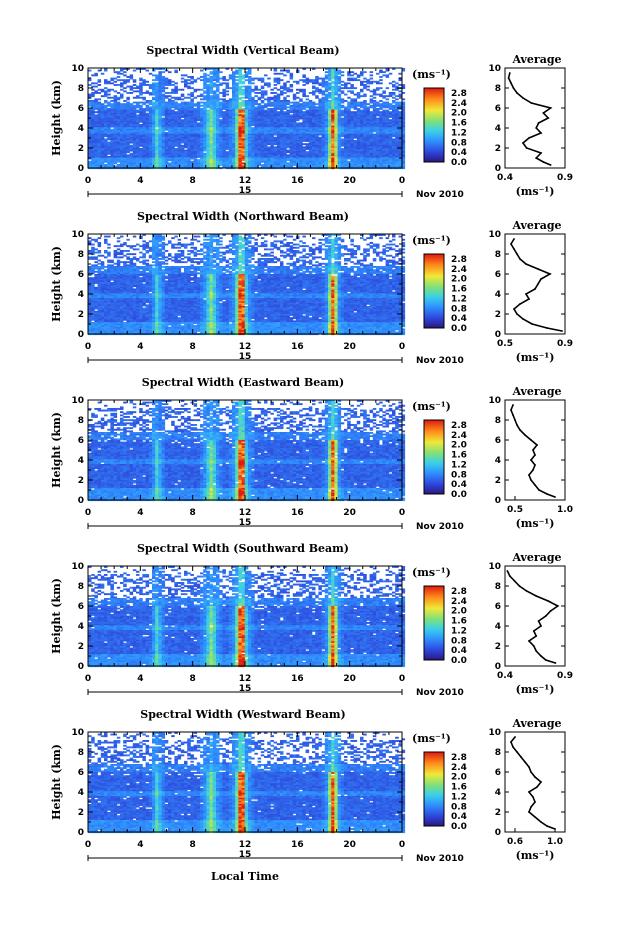 Image resolution: width=623 pixels, height=929 pixels. I want to click on panel-title: Spectral Width (Eastward Beam), so click(243, 382).